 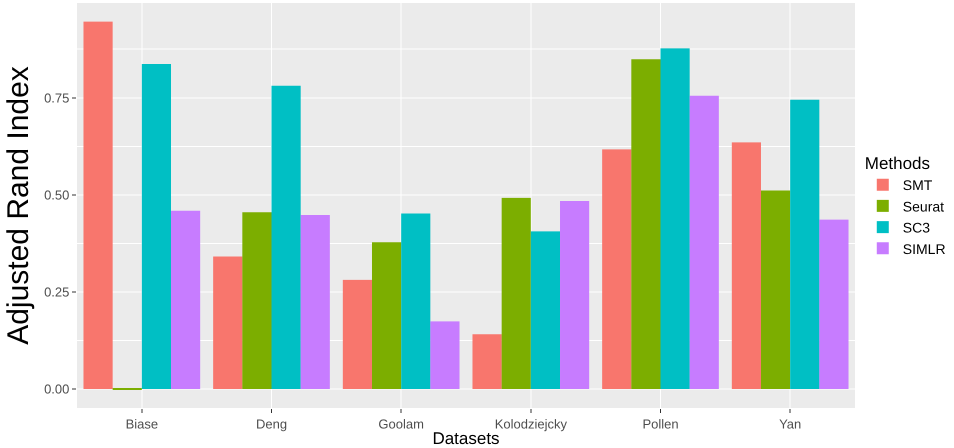 What do you see at coordinates (57, 292) in the screenshot?
I see `y-tick-label: 0.25` at bounding box center [57, 292].